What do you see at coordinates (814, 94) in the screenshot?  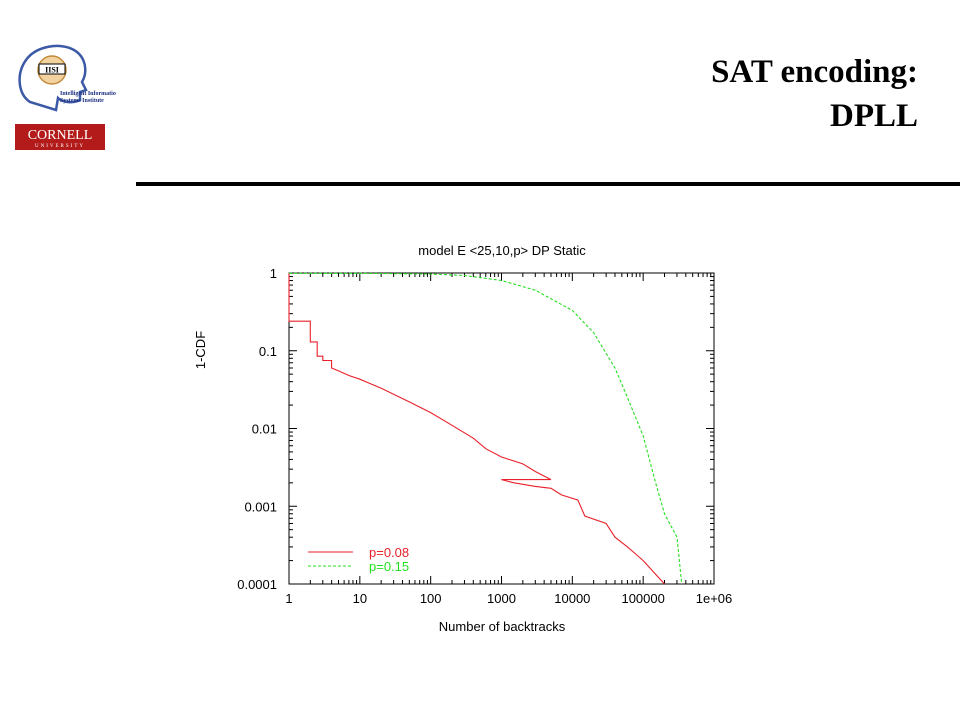 I see `slide-title: SAT encoding: DPLL` at bounding box center [814, 94].